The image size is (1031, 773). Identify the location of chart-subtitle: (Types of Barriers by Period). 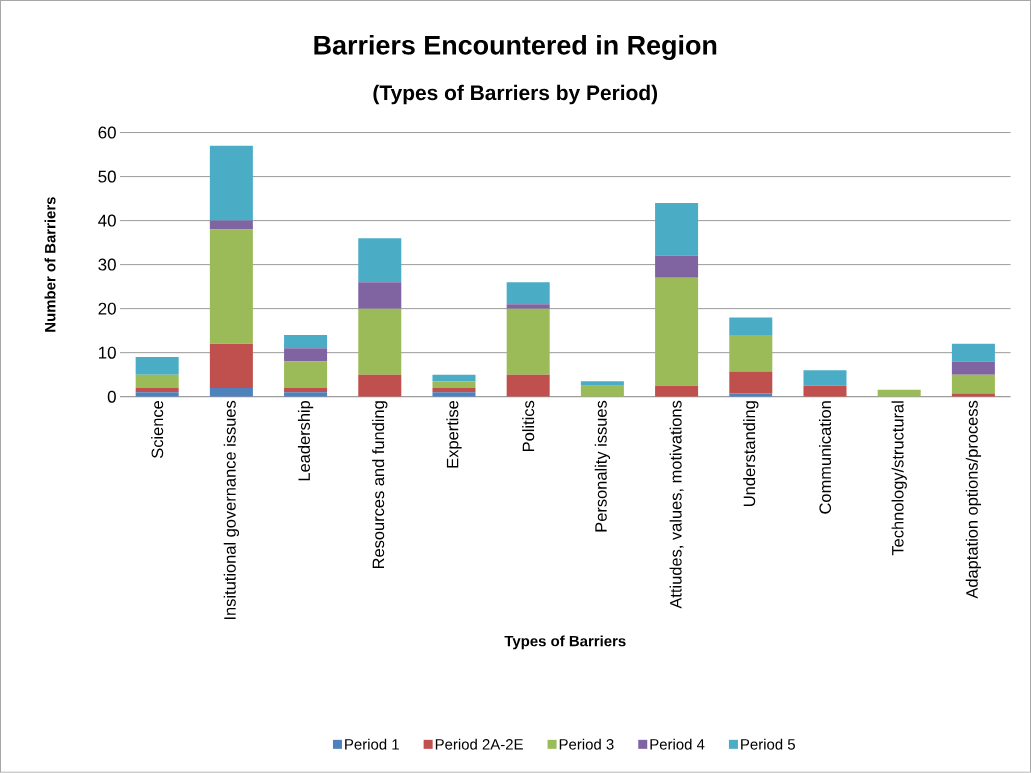
(515, 94).